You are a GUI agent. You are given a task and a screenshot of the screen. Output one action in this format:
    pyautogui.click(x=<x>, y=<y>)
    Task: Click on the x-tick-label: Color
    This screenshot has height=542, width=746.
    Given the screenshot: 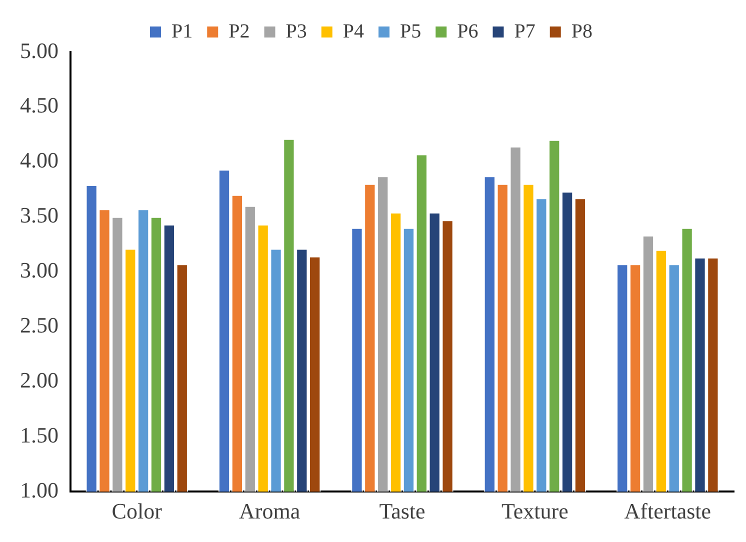 What is the action you would take?
    pyautogui.click(x=137, y=511)
    